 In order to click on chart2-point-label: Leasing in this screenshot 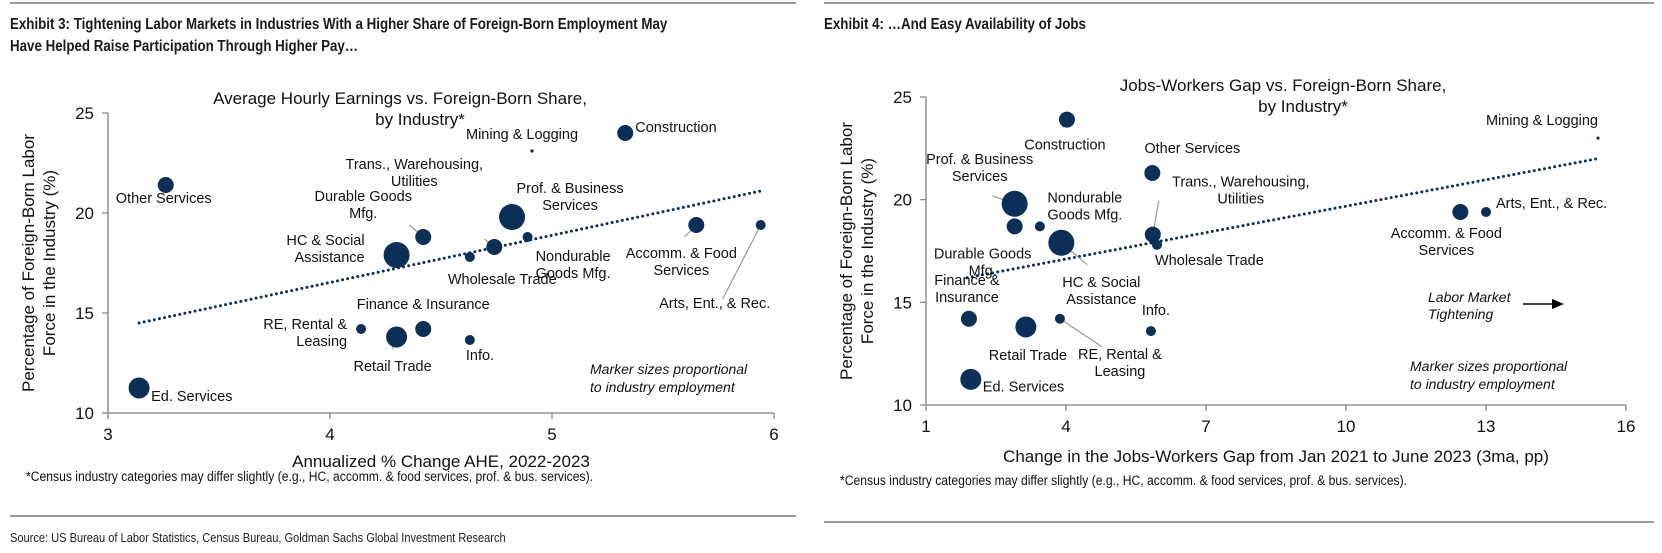, I will do `click(1120, 372)`.